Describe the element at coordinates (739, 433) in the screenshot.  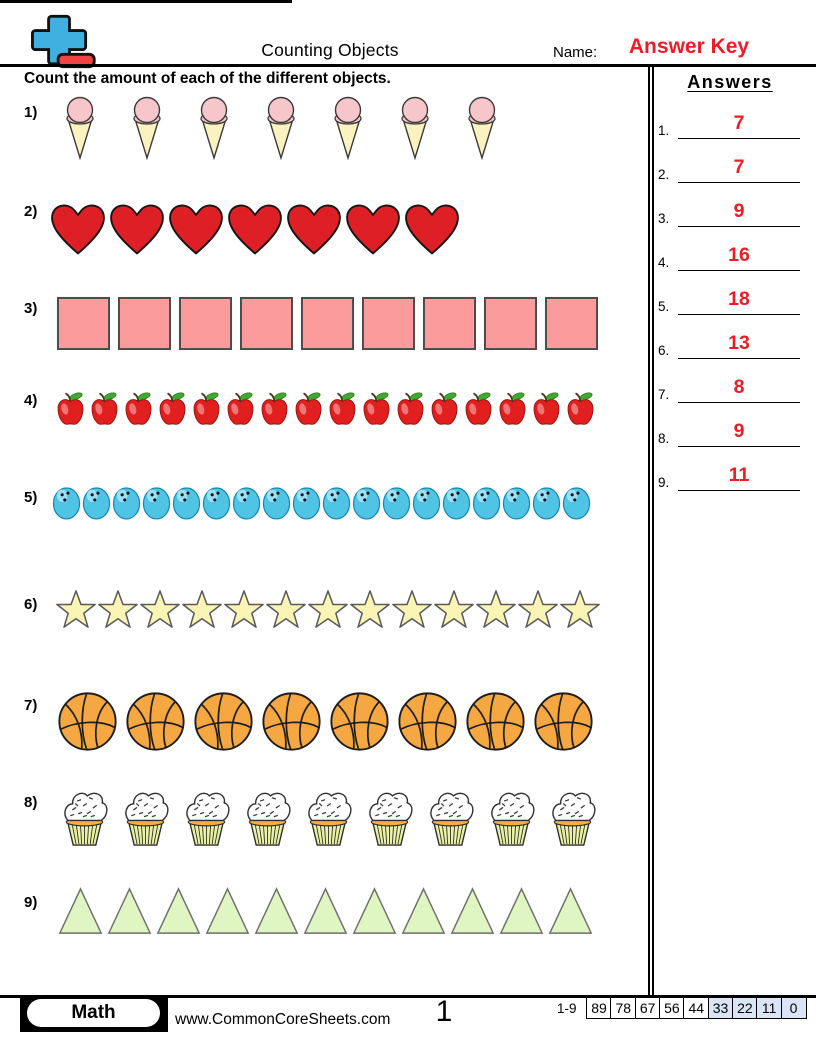
I see `answer-value: 9` at that location.